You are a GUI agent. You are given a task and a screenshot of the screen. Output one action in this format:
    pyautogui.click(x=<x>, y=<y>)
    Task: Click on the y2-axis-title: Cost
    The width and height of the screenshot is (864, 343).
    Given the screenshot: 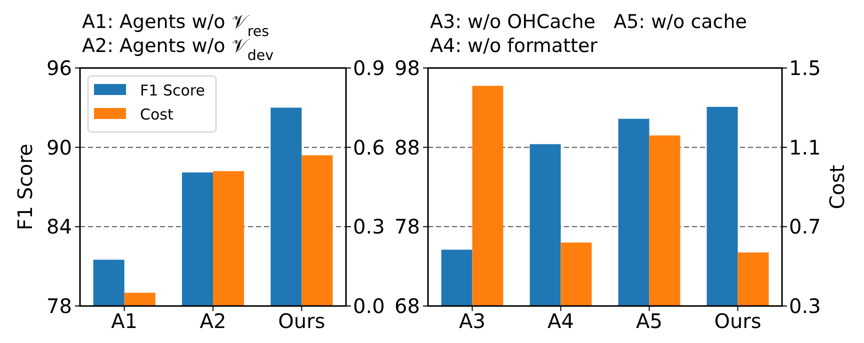 What is the action you would take?
    pyautogui.click(x=837, y=187)
    